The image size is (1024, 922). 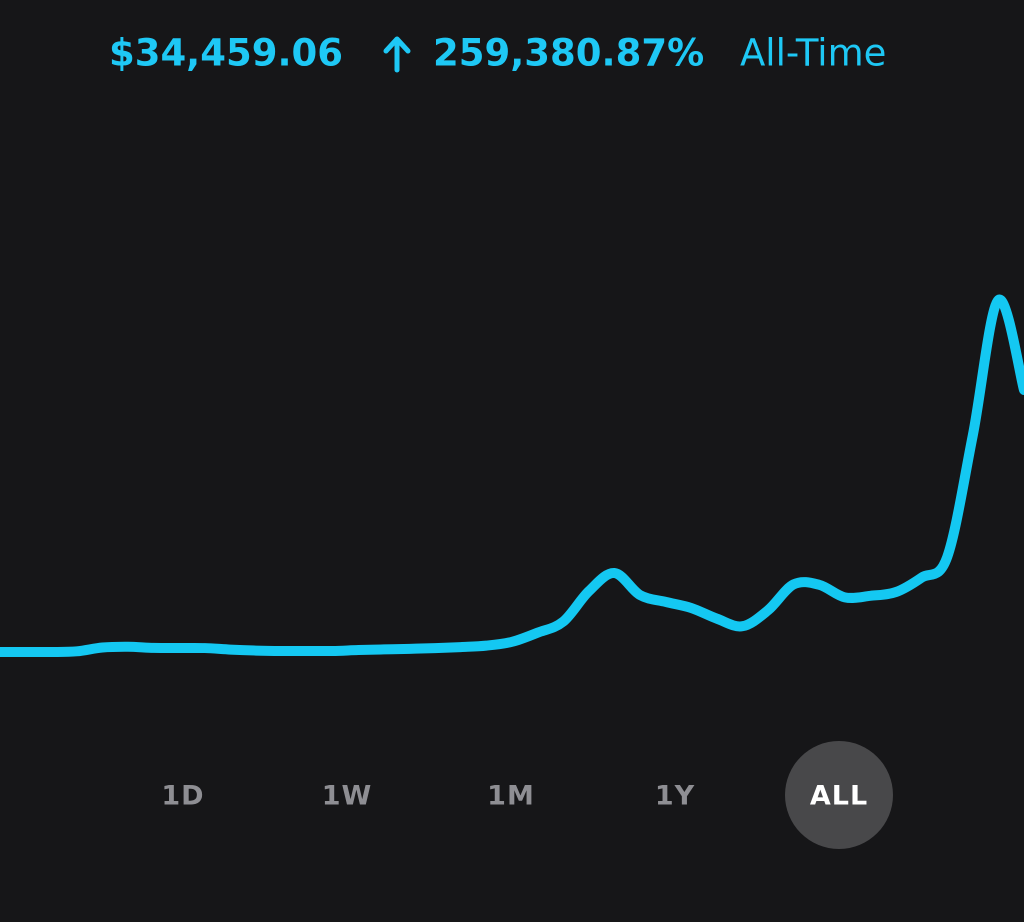 I want to click on range-button-label: 1W, so click(x=347, y=796).